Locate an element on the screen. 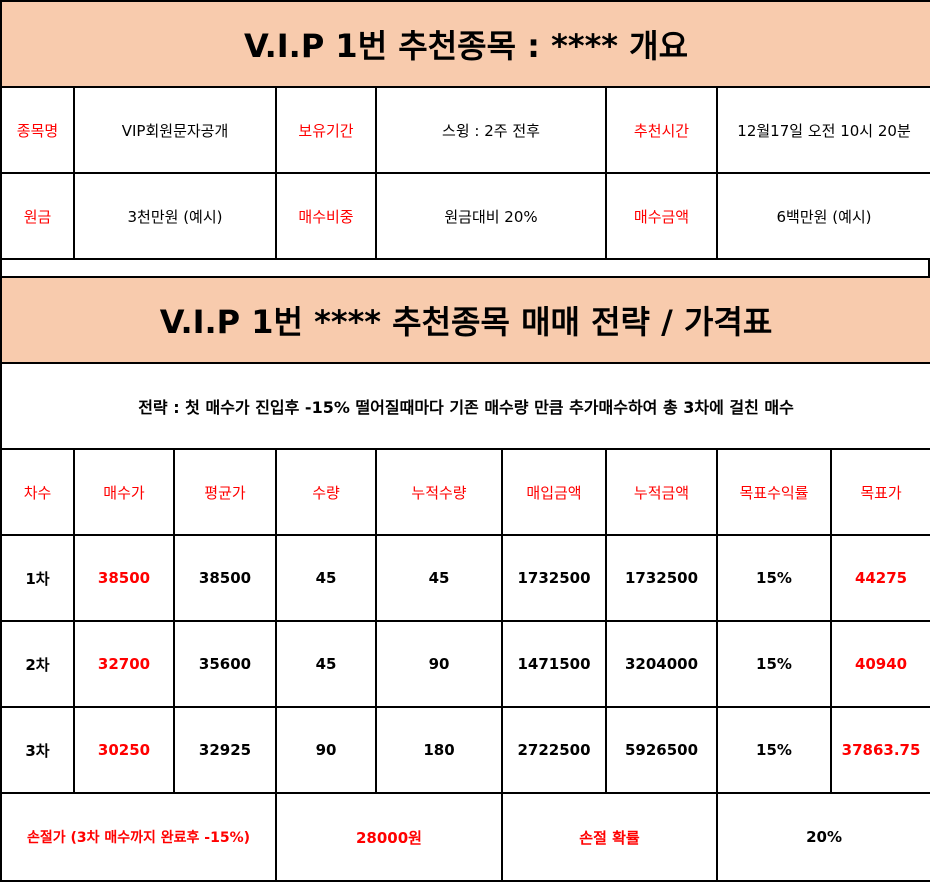  buy-amount-cell: 1471500 is located at coordinates (554, 664).